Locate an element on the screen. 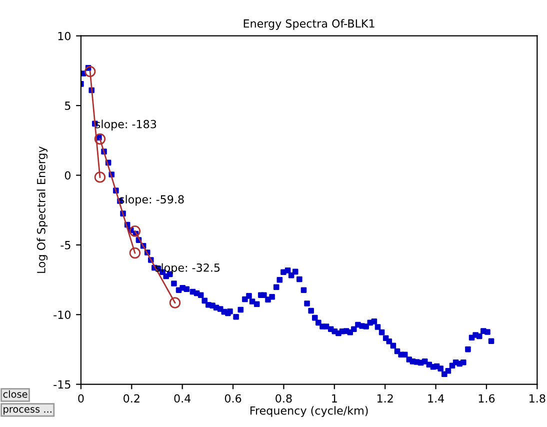 This screenshot has width=547, height=427. x-tick-label: 0 is located at coordinates (81, 398).